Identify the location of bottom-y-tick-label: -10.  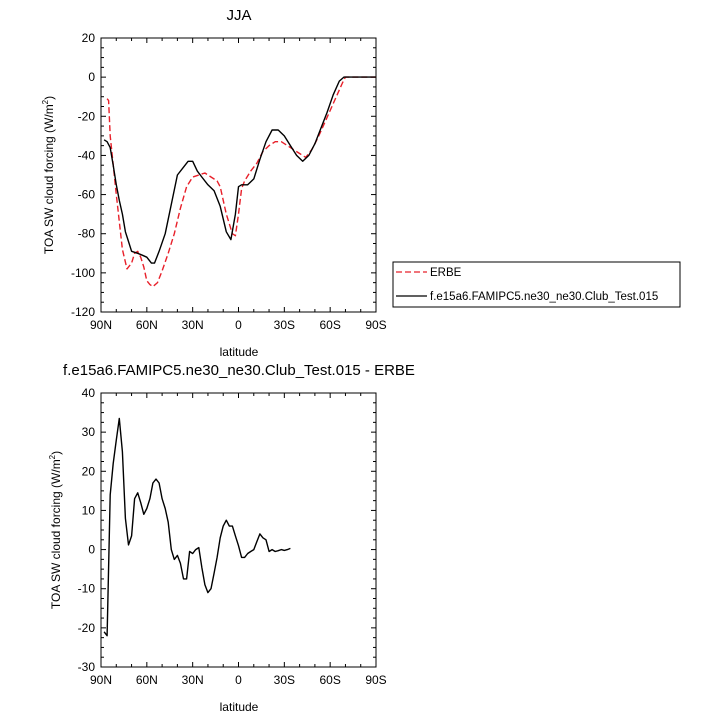
(87, 589).